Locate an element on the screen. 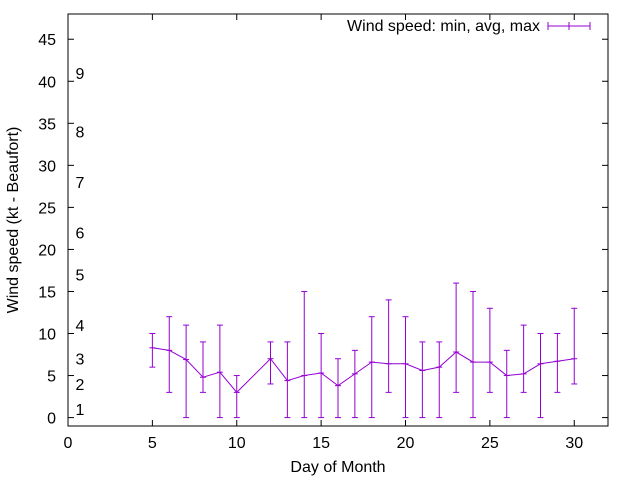  y-tick-label: 30 is located at coordinates (47, 166).